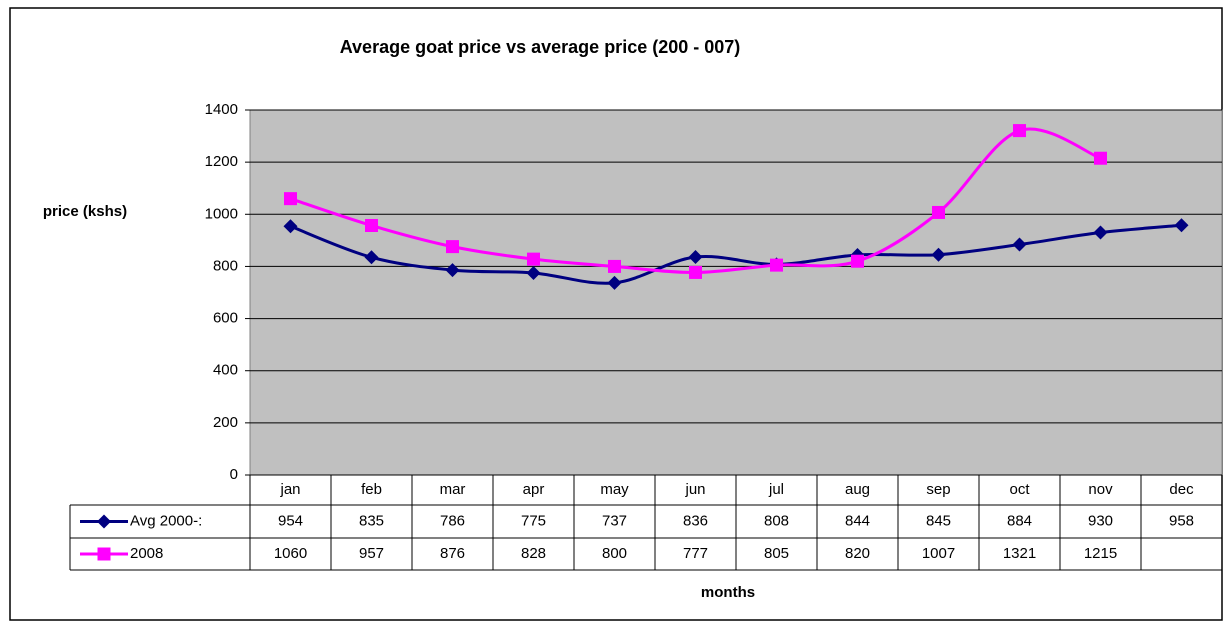  What do you see at coordinates (776, 520) in the screenshot?
I see `table-value: 808` at bounding box center [776, 520].